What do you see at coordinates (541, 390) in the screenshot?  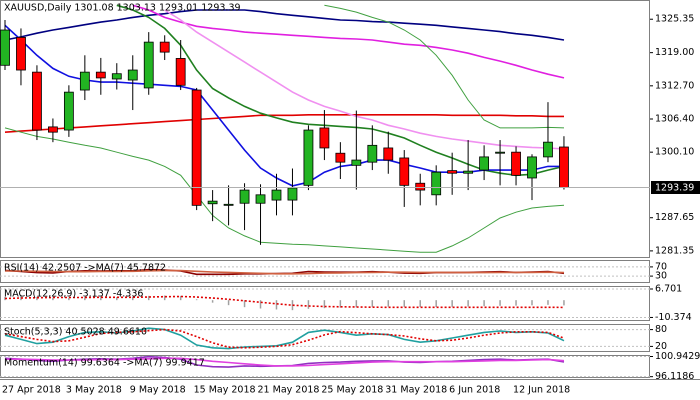 I see `x-tick-label: 12 Jun 2018` at bounding box center [541, 390].